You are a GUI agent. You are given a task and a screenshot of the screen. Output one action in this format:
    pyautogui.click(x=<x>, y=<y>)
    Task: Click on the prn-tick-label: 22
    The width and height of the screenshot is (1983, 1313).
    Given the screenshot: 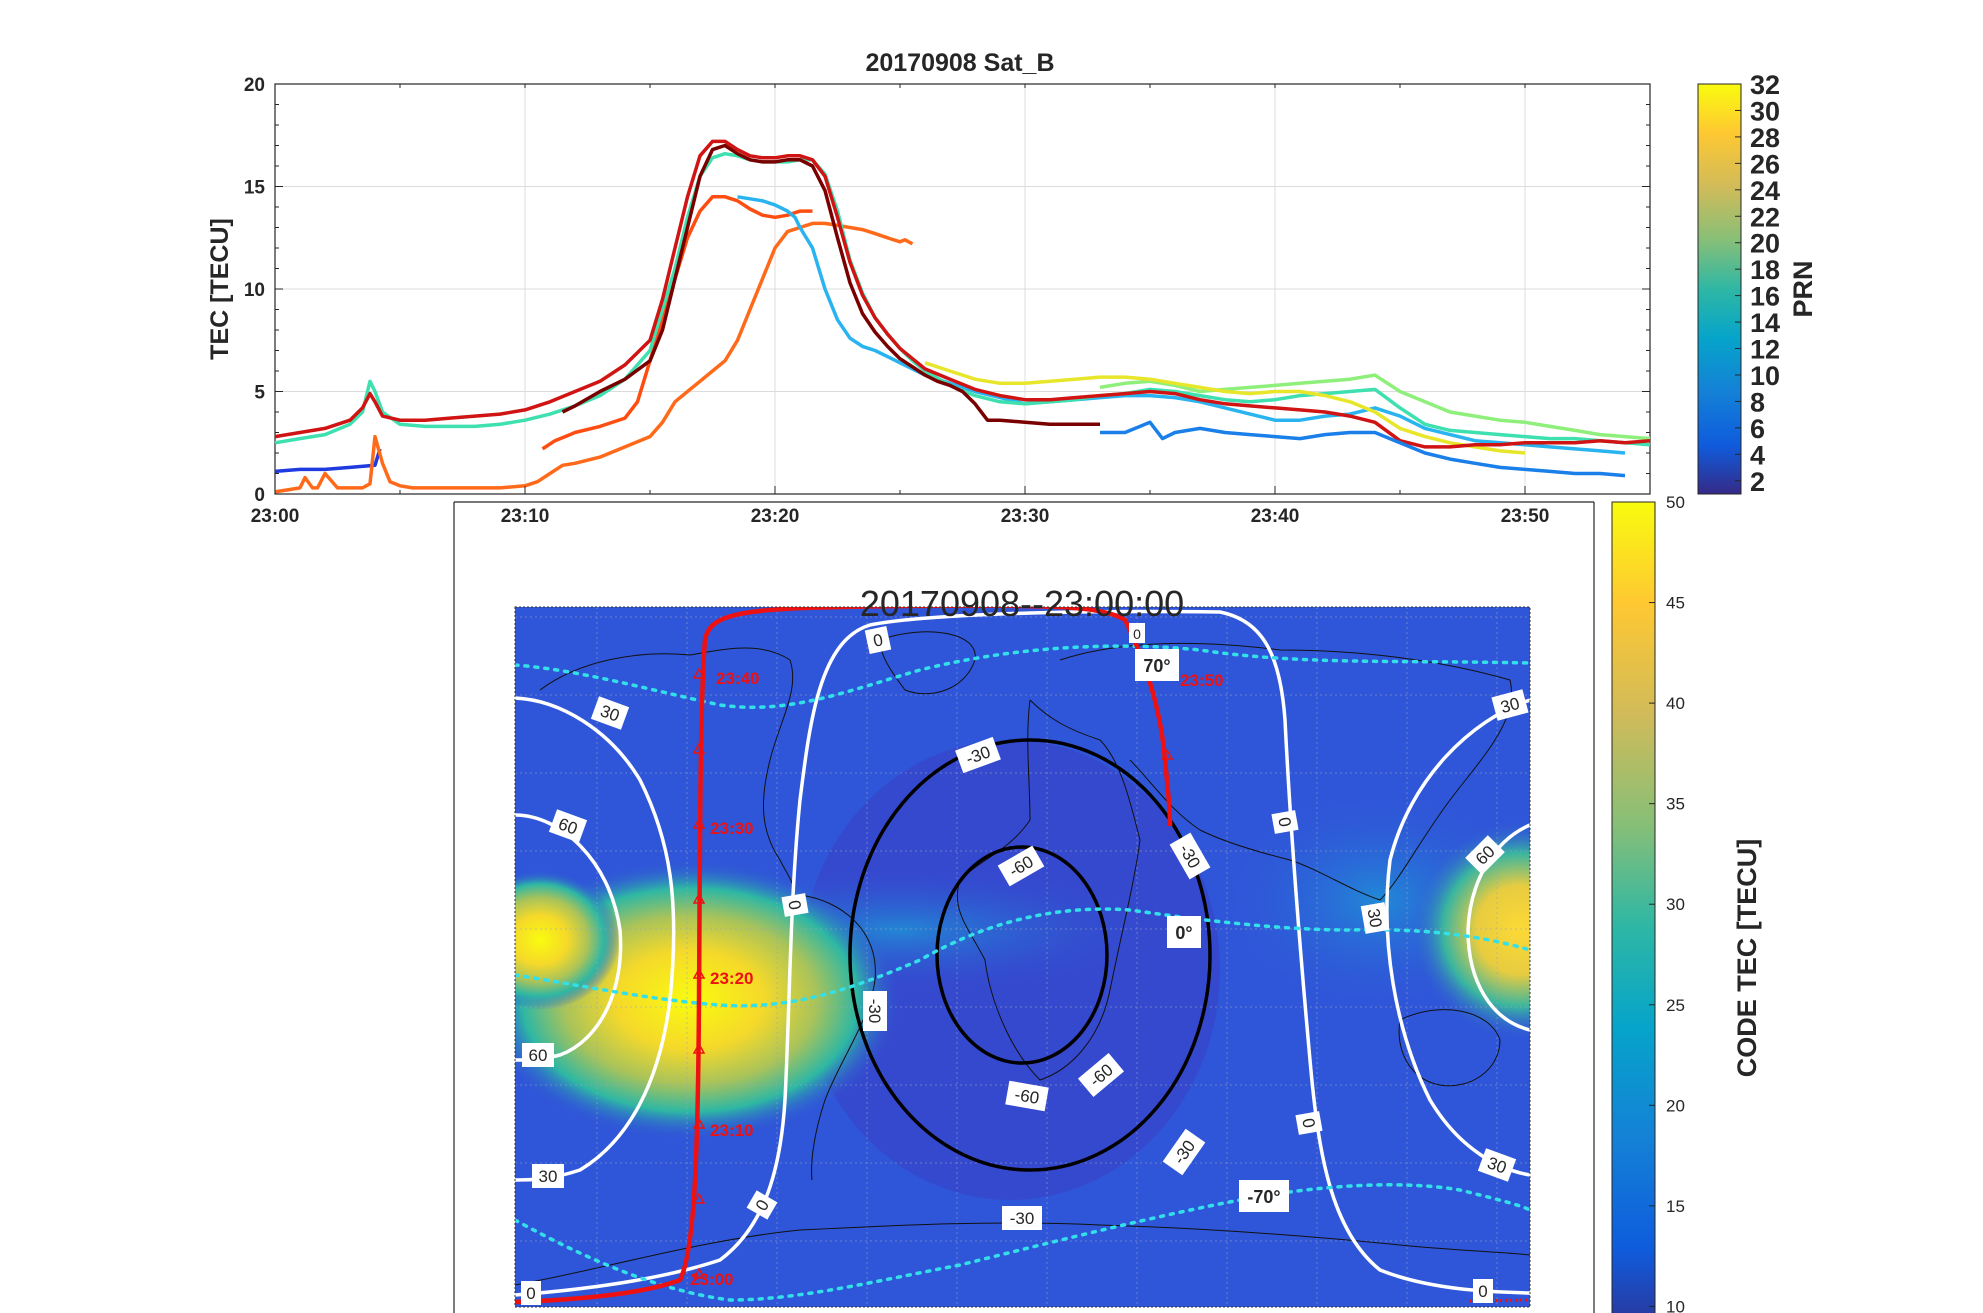 What is the action you would take?
    pyautogui.click(x=1765, y=217)
    